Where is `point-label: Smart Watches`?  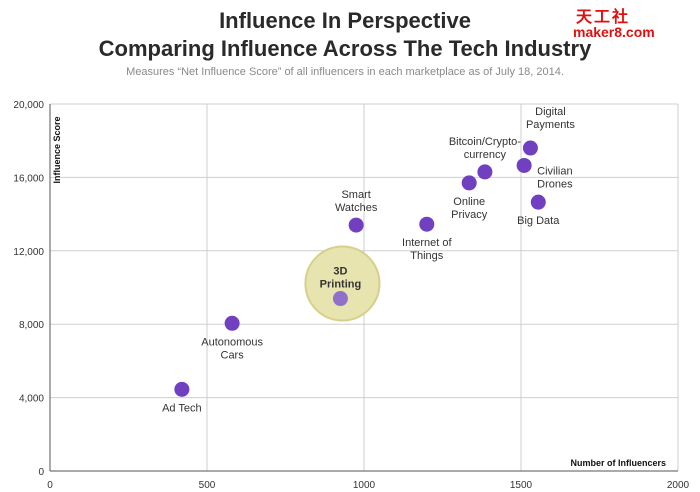 point-label: Smart Watches is located at coordinates (356, 201).